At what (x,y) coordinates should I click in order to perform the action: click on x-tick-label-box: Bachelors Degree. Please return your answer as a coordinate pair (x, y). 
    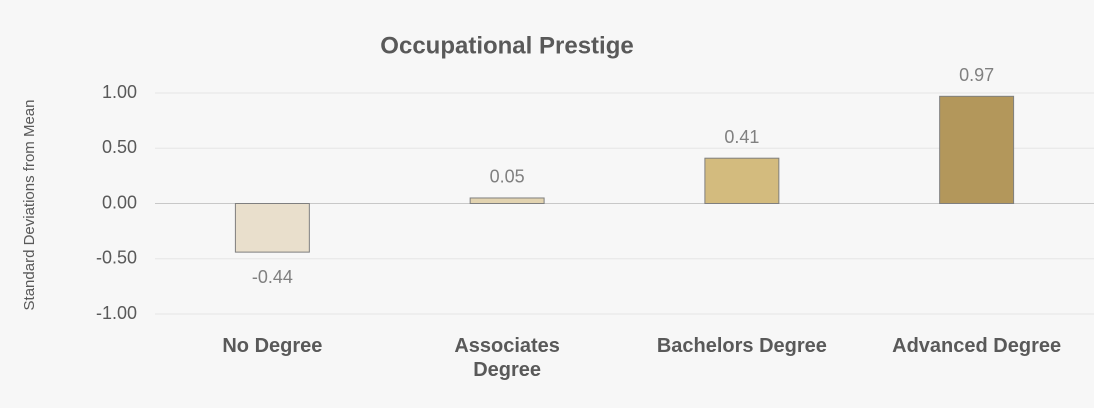
    Looking at the image, I should click on (741, 346).